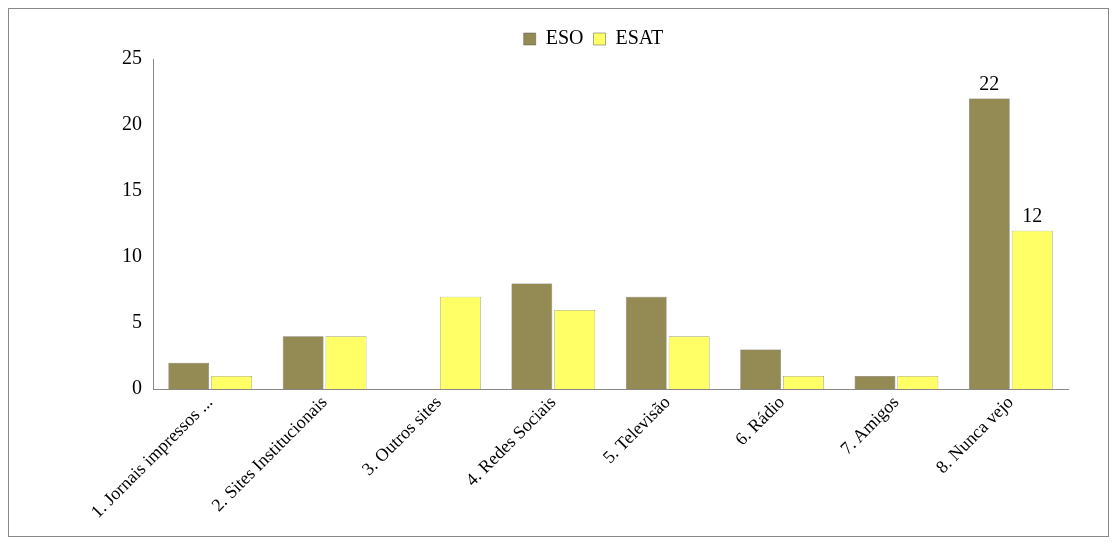 The height and width of the screenshot is (545, 1119). What do you see at coordinates (564, 37) in the screenshot?
I see `legend-label: ESO` at bounding box center [564, 37].